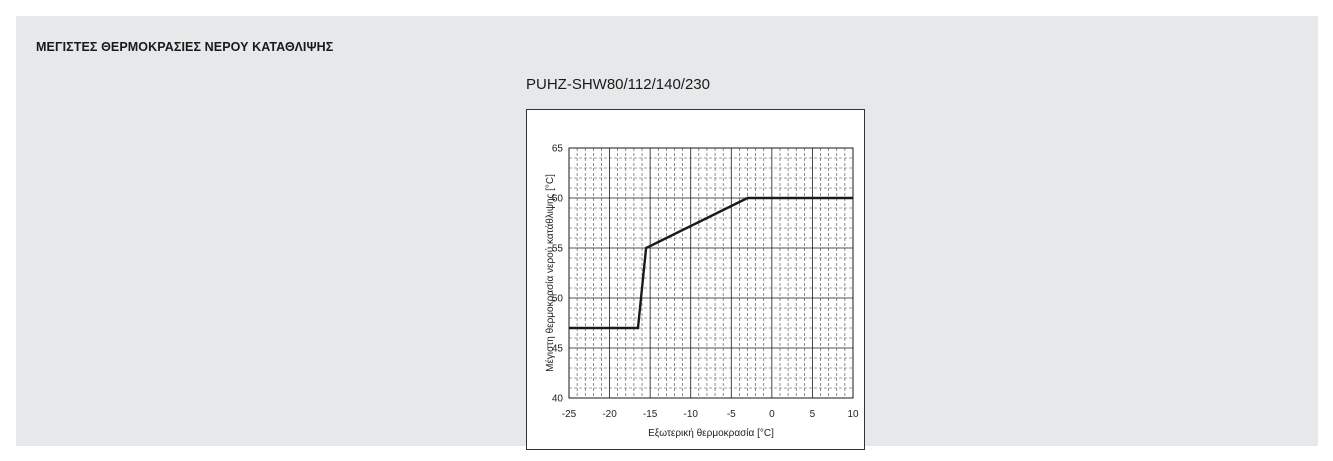 The height and width of the screenshot is (461, 1333). Describe the element at coordinates (772, 414) in the screenshot. I see `x-tick-label: 0` at that location.